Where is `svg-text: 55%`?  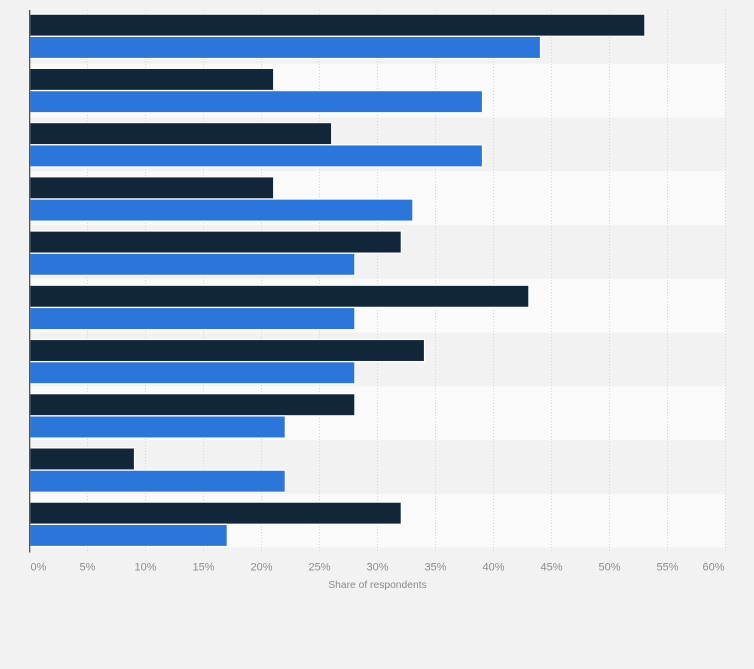 svg-text: 55% is located at coordinates (667, 568).